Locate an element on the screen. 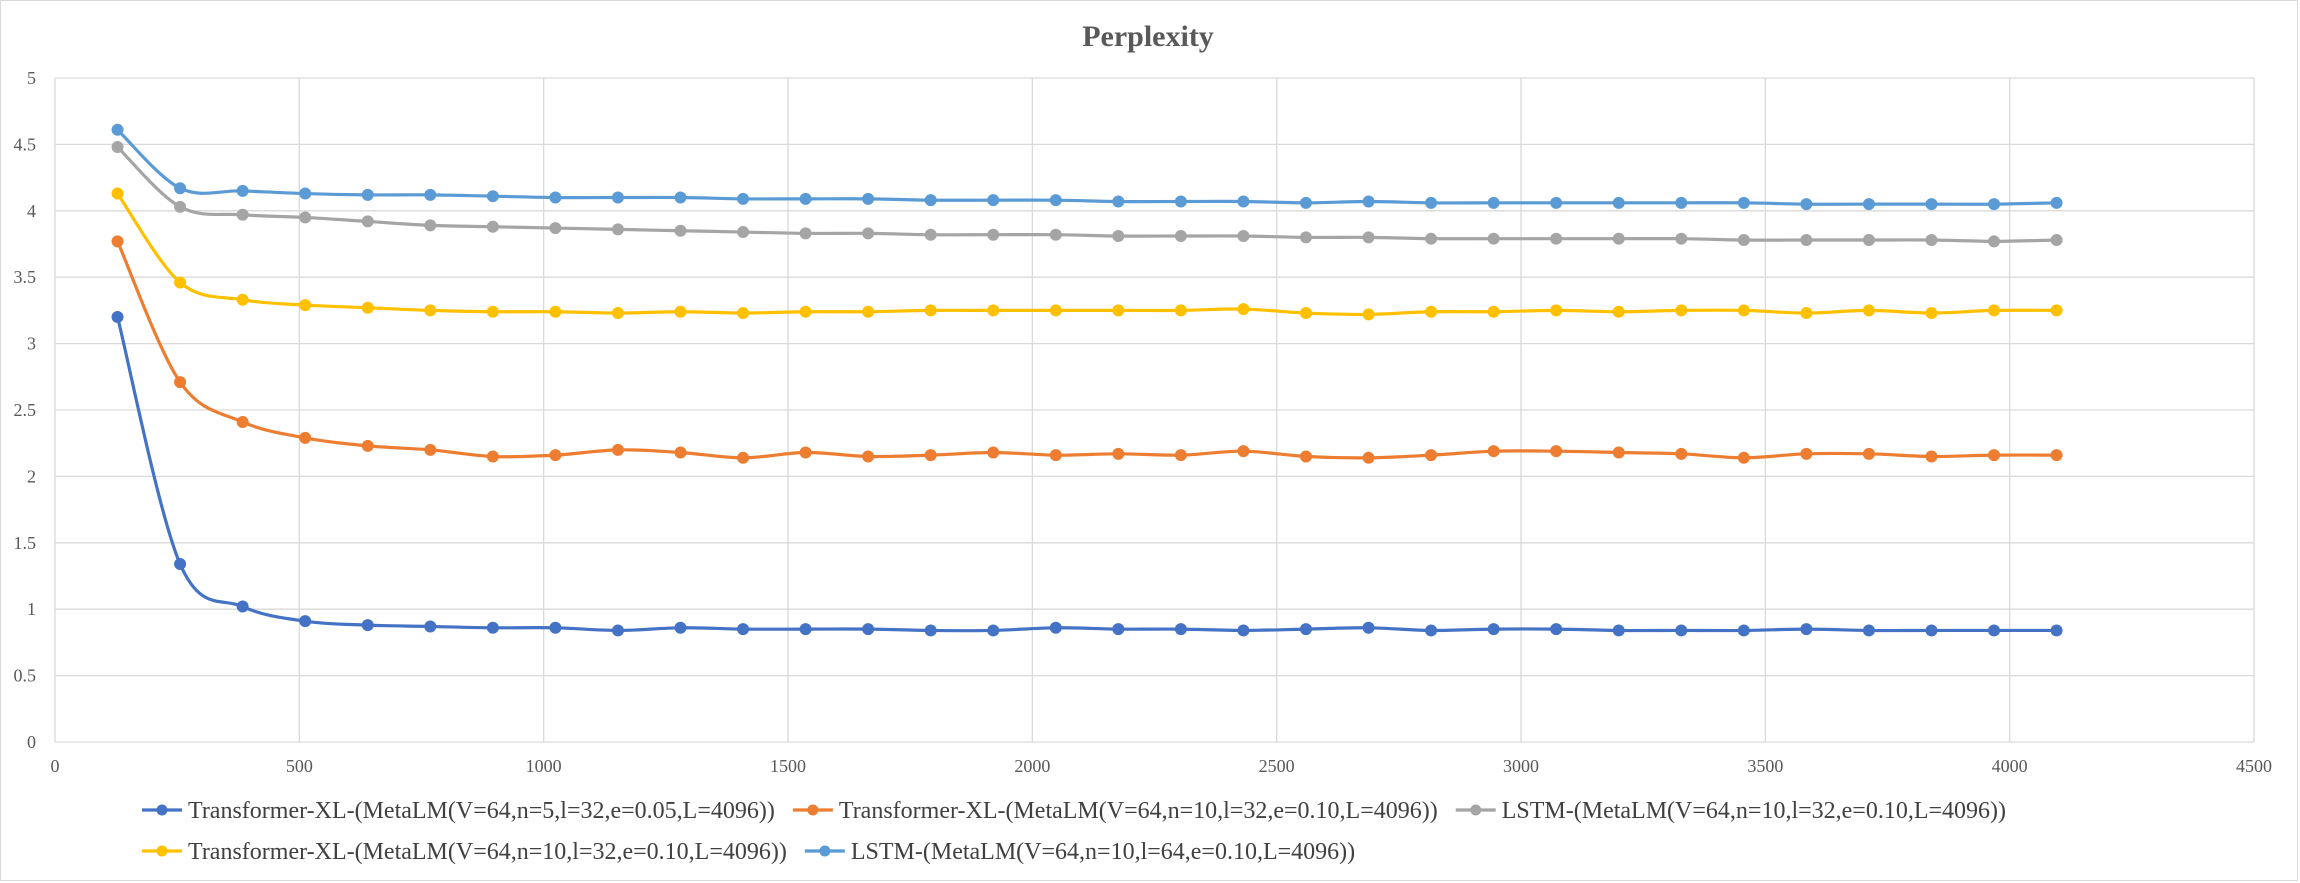 The image size is (2300, 883). y-tick-label: 4 is located at coordinates (31, 211).